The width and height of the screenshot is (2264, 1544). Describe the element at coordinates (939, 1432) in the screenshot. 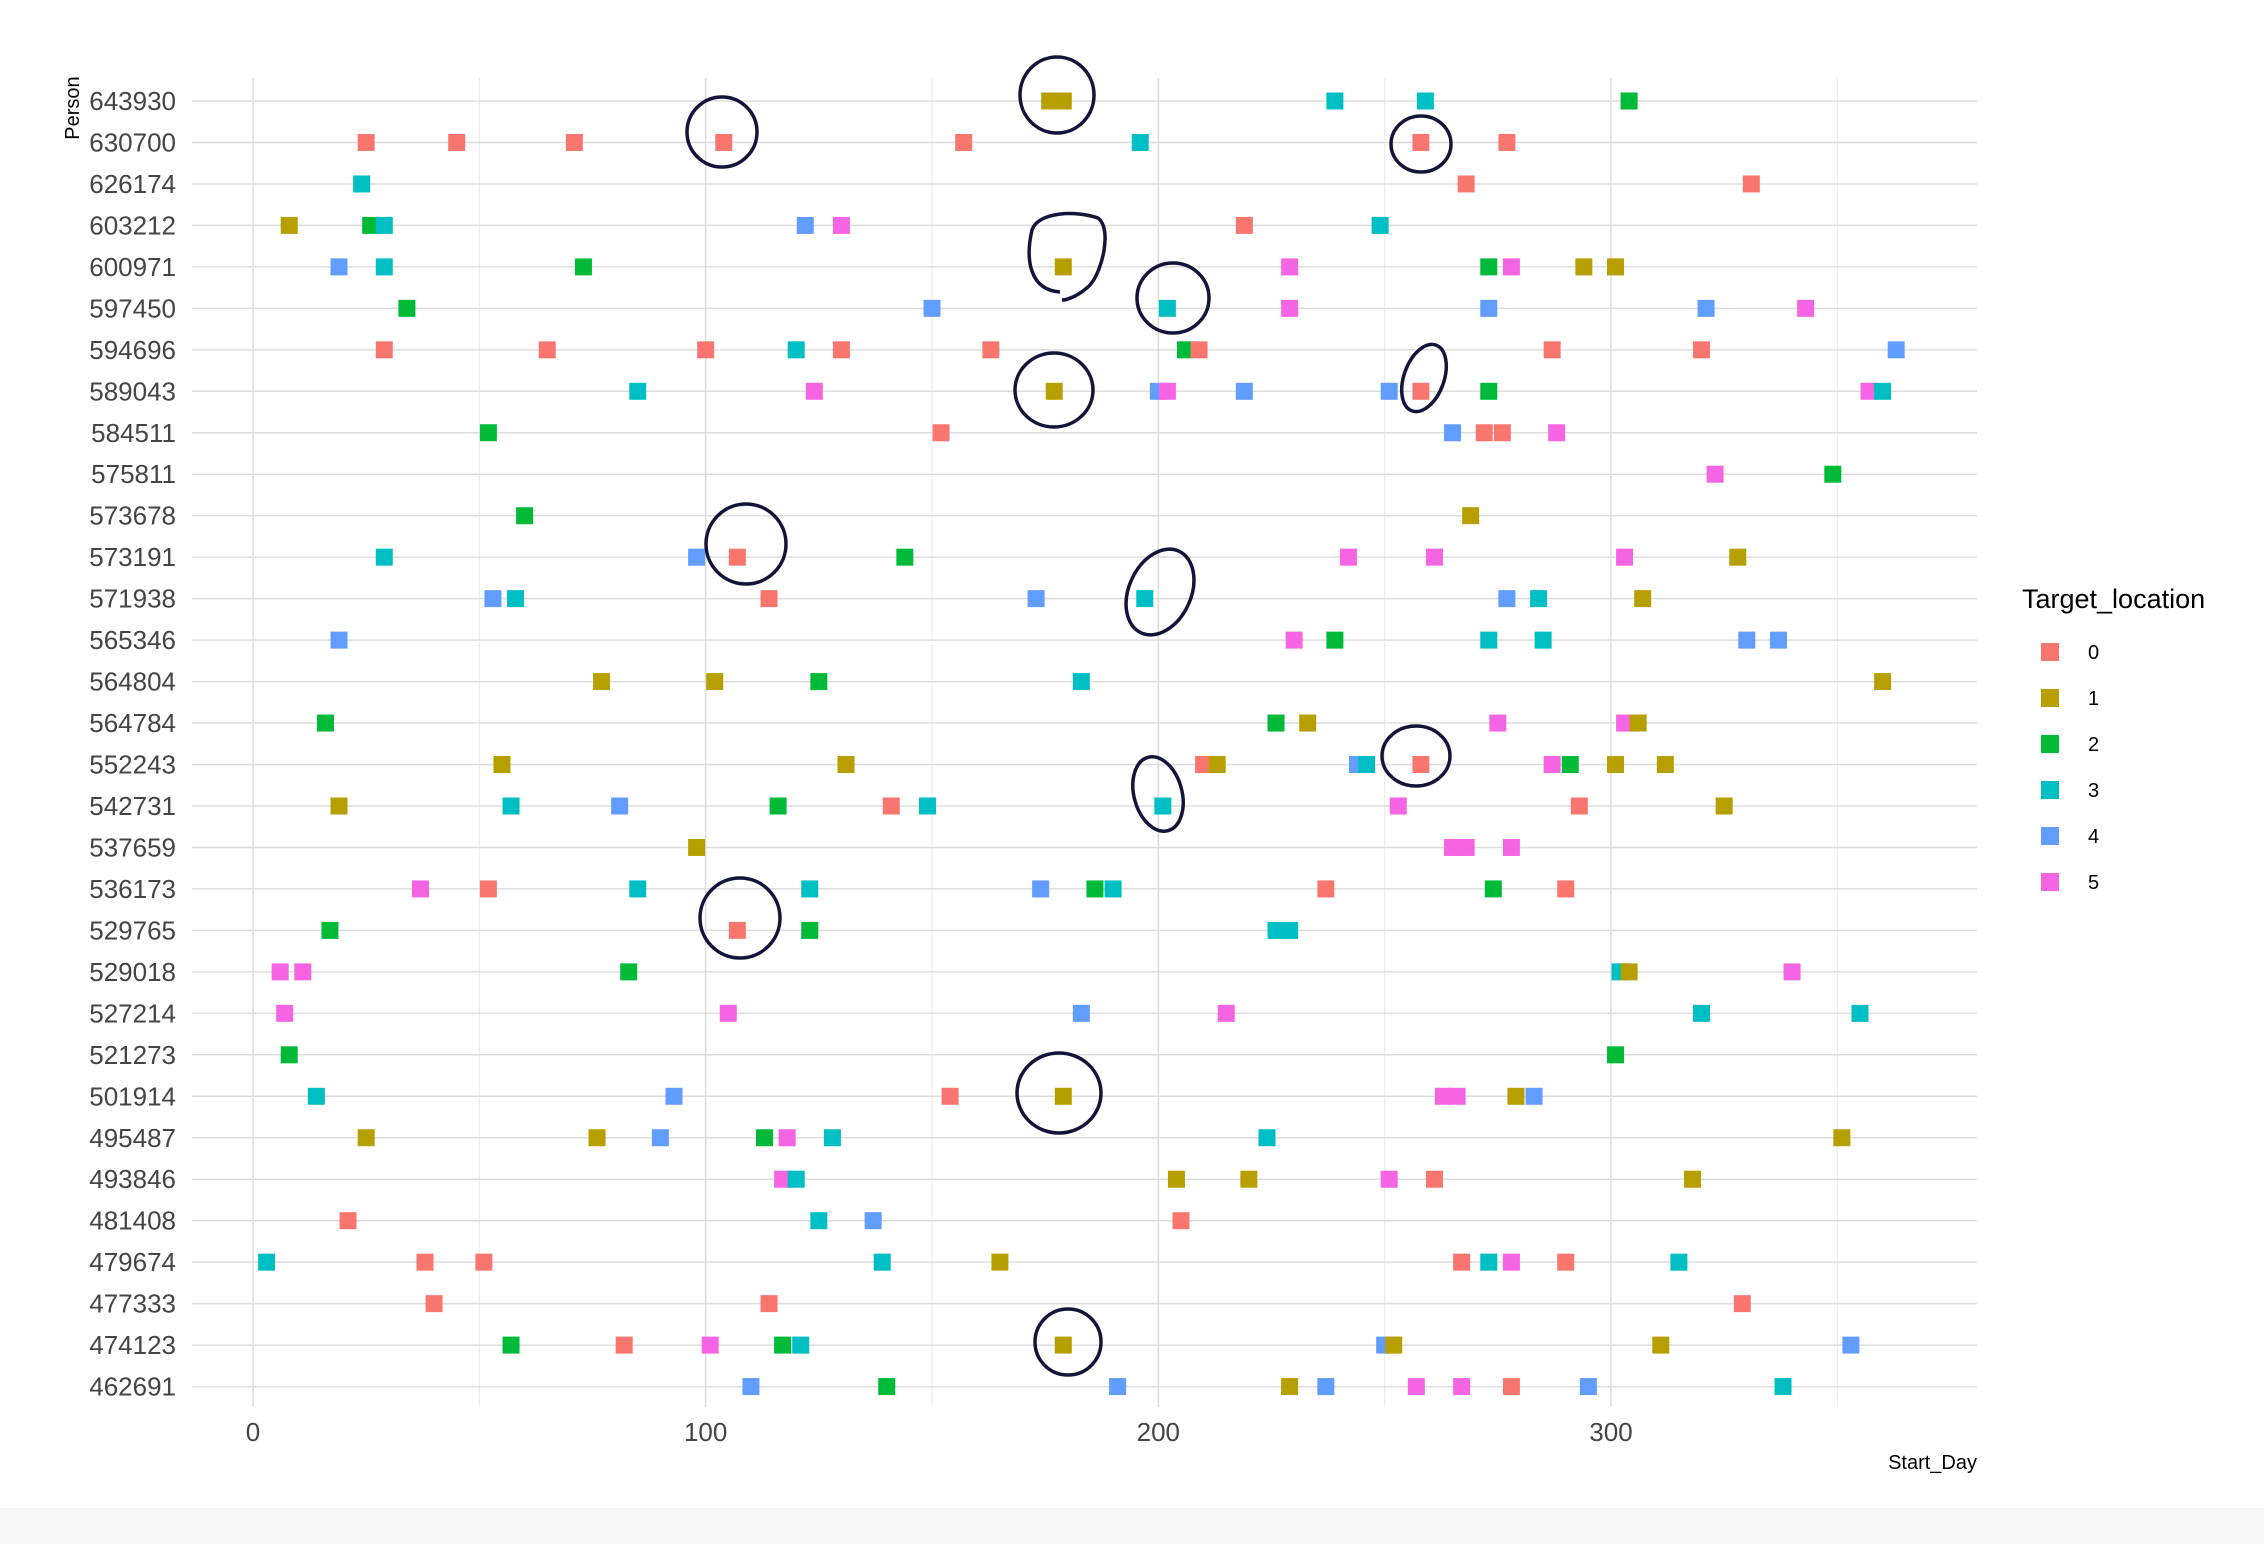

I see `x-tick-labels: 0 100 200 300` at that location.